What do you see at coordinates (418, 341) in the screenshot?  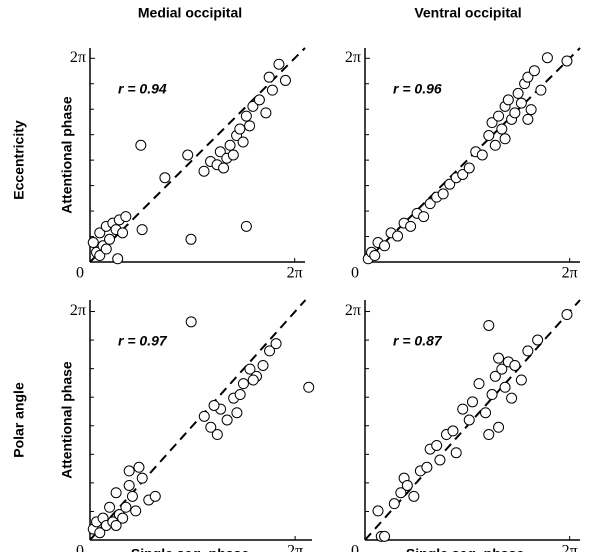 I see `annotation: r = 0.87` at bounding box center [418, 341].